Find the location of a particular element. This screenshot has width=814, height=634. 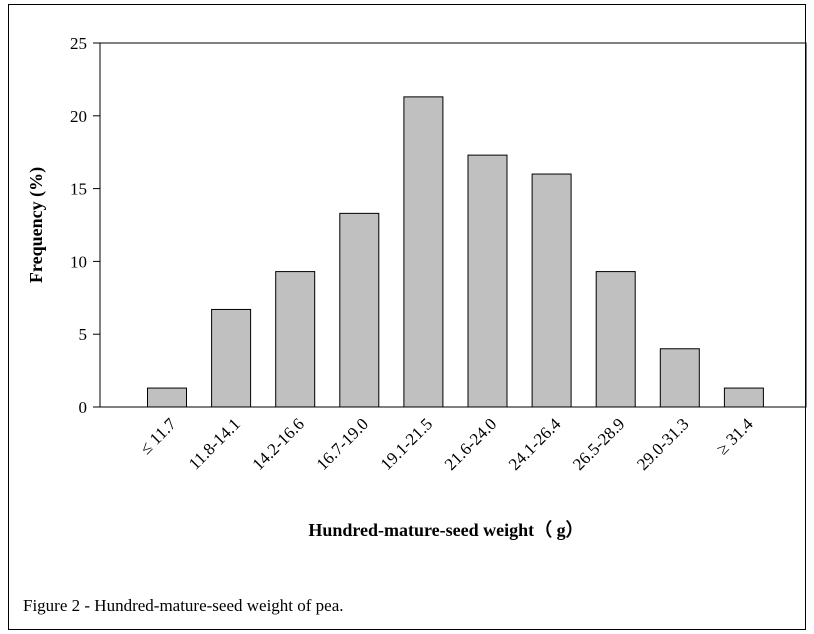

x-tick-label: 19.1-21.5 is located at coordinates (407, 444).